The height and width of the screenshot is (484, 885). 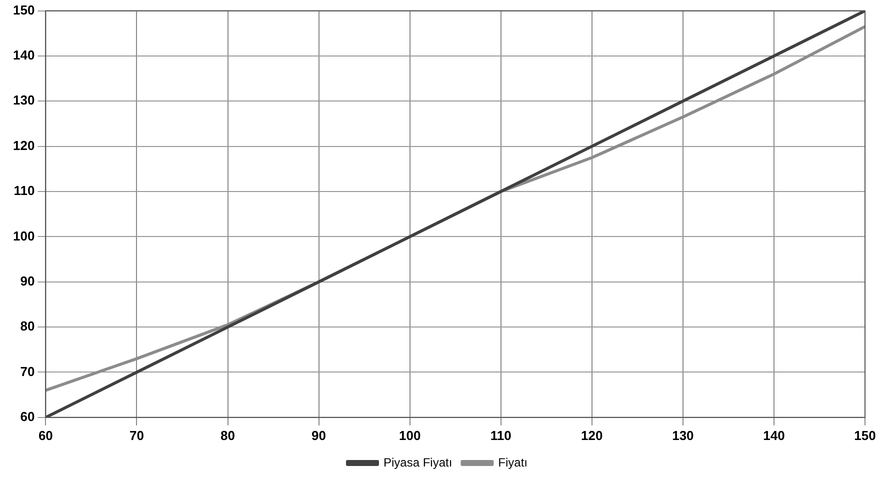 I want to click on x-tick-label: 90, so click(x=319, y=435).